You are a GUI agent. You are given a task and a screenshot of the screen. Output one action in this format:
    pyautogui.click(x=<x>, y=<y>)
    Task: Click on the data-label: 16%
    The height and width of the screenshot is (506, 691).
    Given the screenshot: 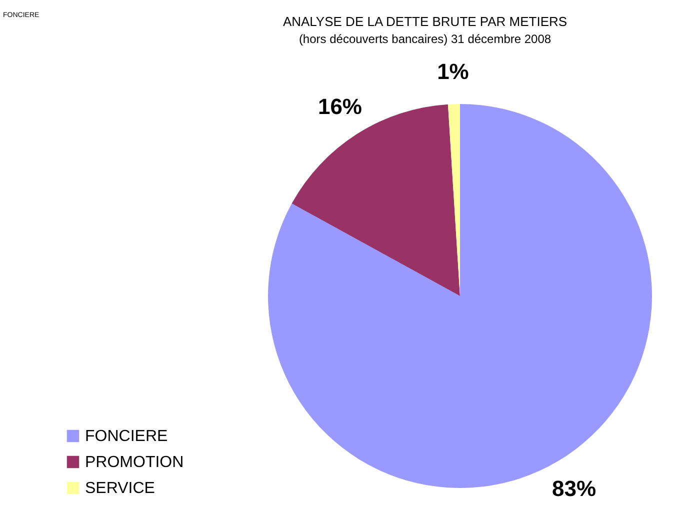 What is the action you would take?
    pyautogui.click(x=340, y=106)
    